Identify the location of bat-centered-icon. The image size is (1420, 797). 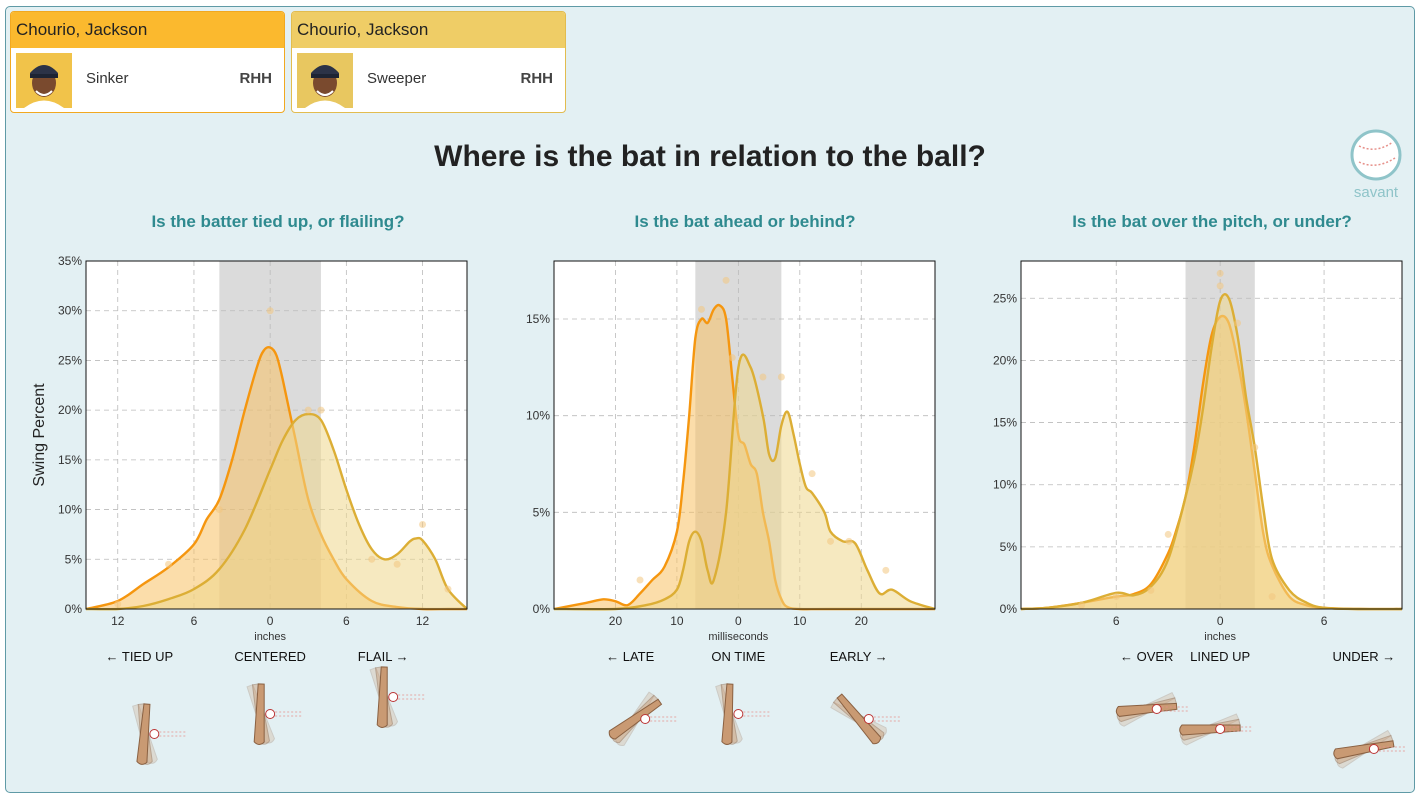
(274, 714).